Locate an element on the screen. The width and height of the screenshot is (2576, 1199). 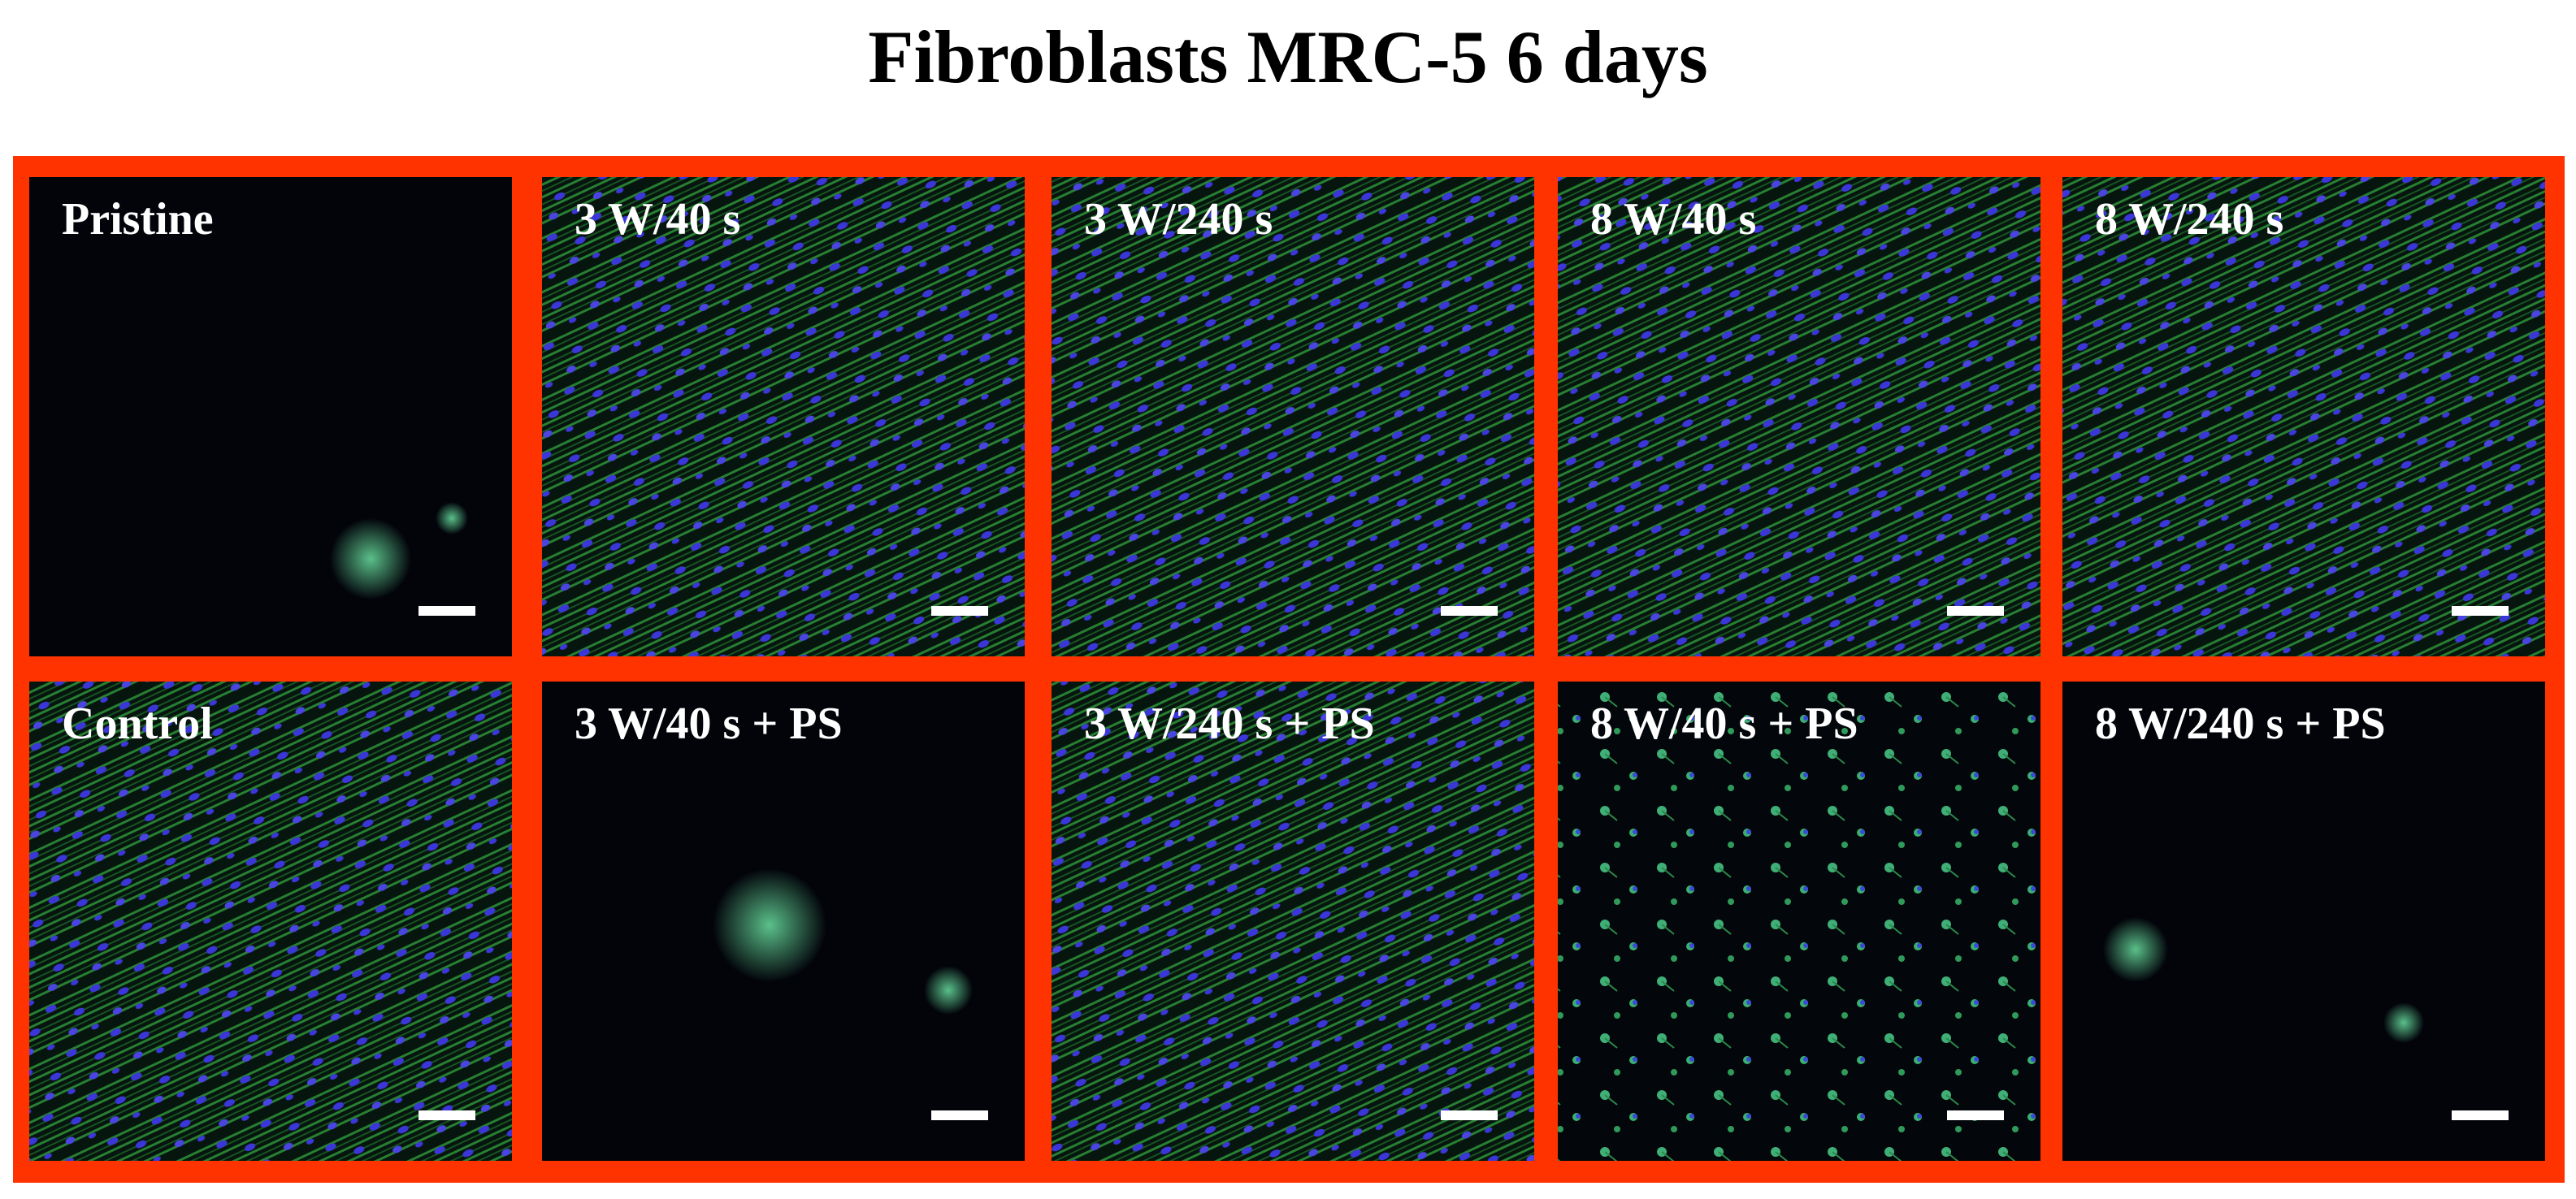
panel-label: 8 W/40 s is located at coordinates (1673, 219).